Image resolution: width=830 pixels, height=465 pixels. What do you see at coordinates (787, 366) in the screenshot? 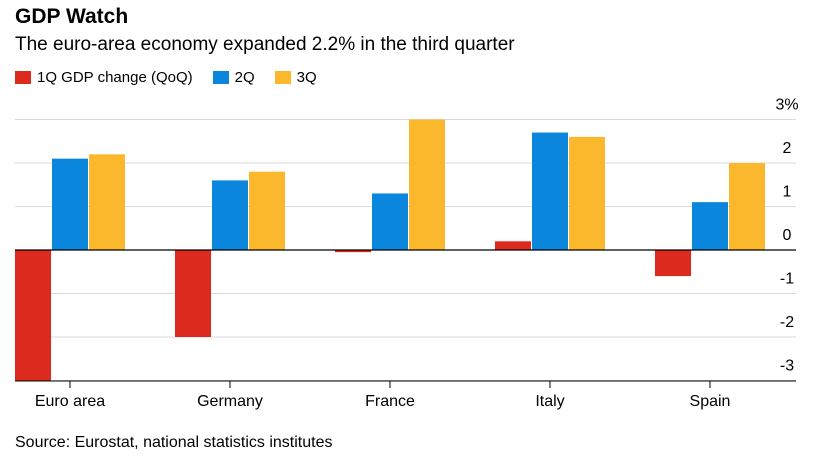
I see `y-tick-label: -3` at bounding box center [787, 366].